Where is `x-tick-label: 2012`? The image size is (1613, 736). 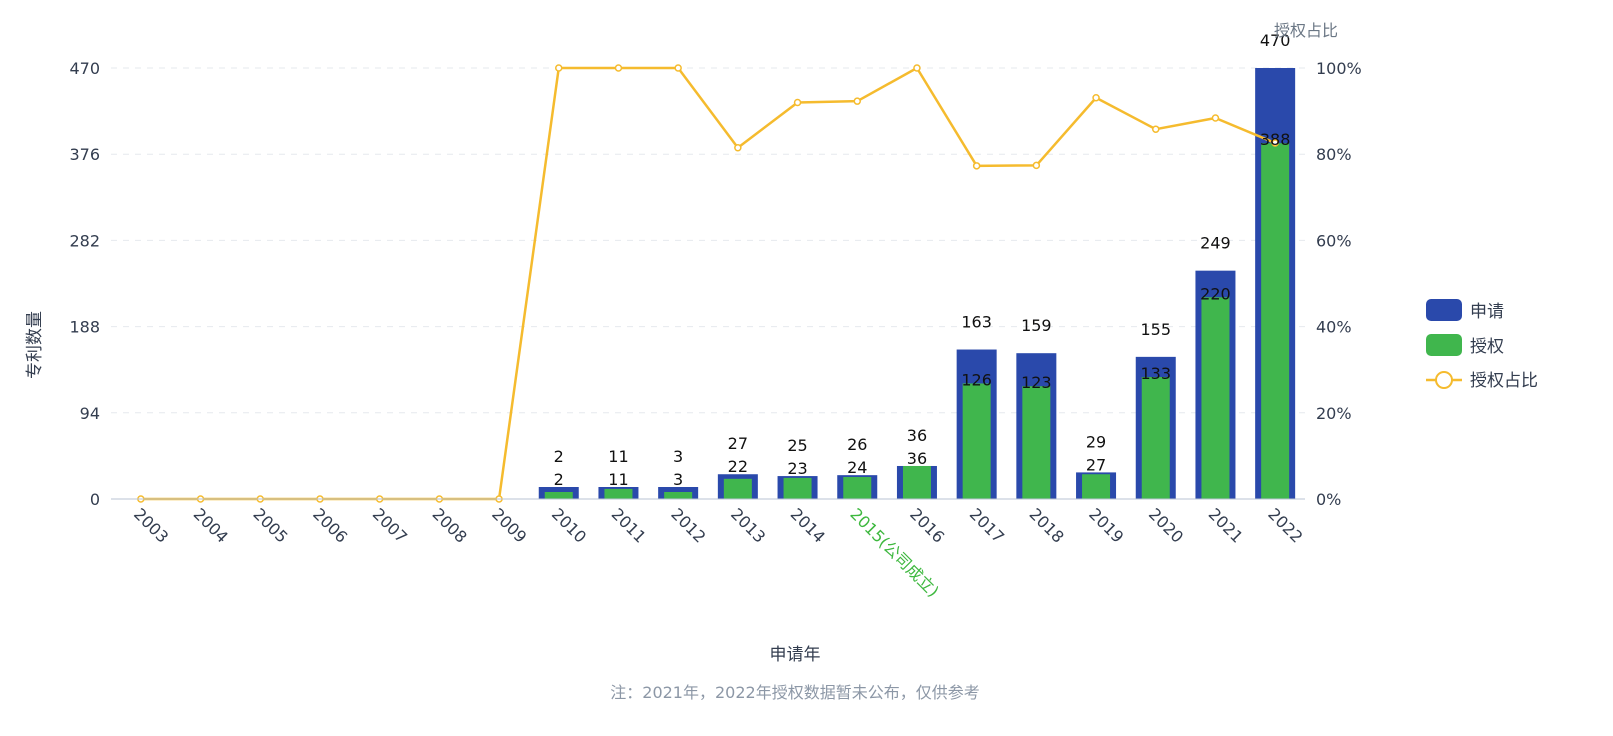
x-tick-label: 2012 is located at coordinates (688, 525).